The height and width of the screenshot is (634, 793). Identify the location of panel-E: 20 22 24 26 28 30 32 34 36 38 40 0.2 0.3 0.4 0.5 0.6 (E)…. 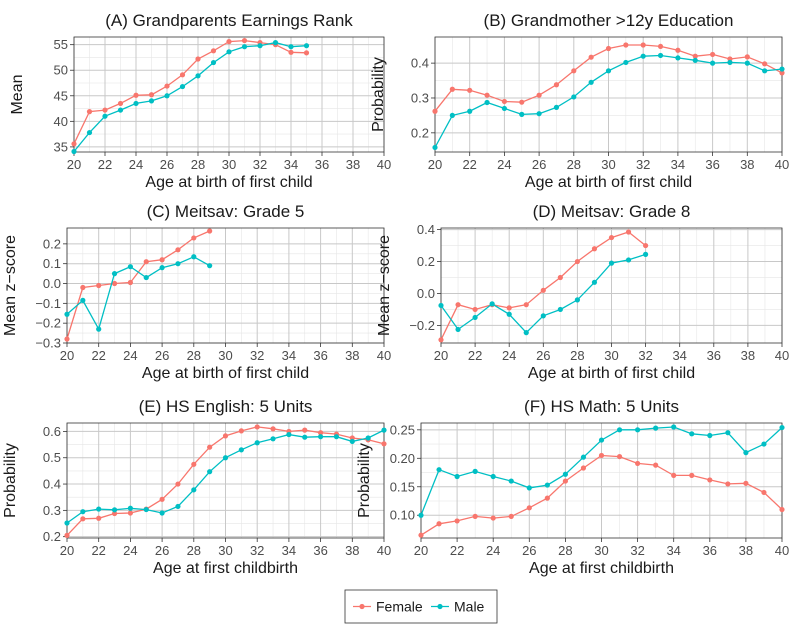
(196, 487).